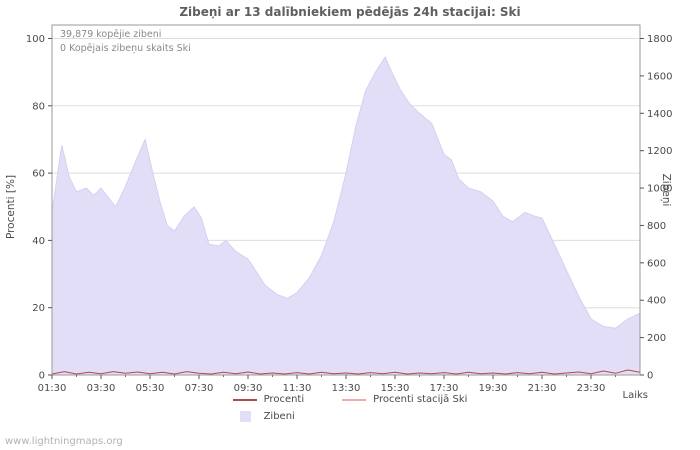  Describe the element at coordinates (656, 263) in the screenshot. I see `right-tick-label: 600` at that location.